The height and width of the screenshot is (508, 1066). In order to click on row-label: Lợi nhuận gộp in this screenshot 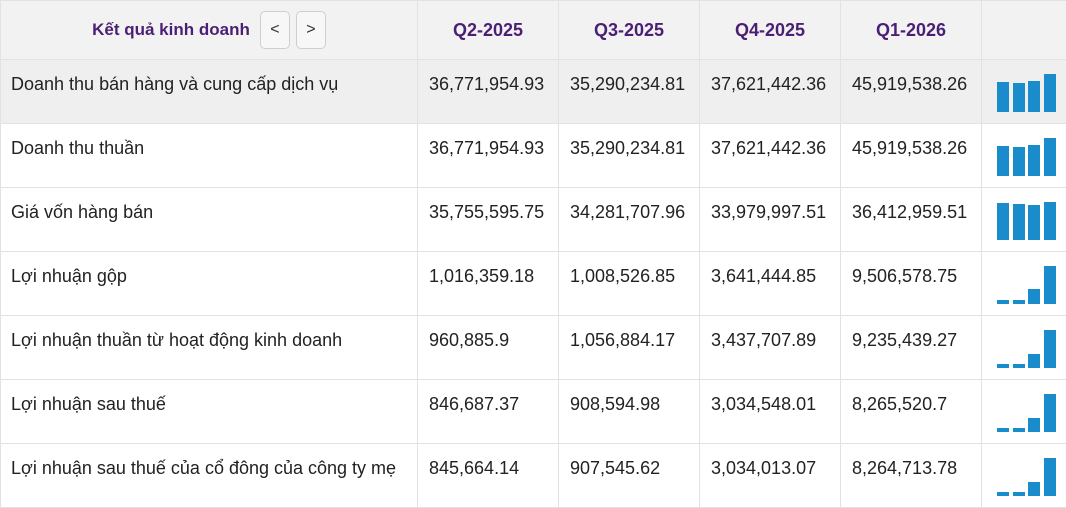, I will do `click(209, 284)`.